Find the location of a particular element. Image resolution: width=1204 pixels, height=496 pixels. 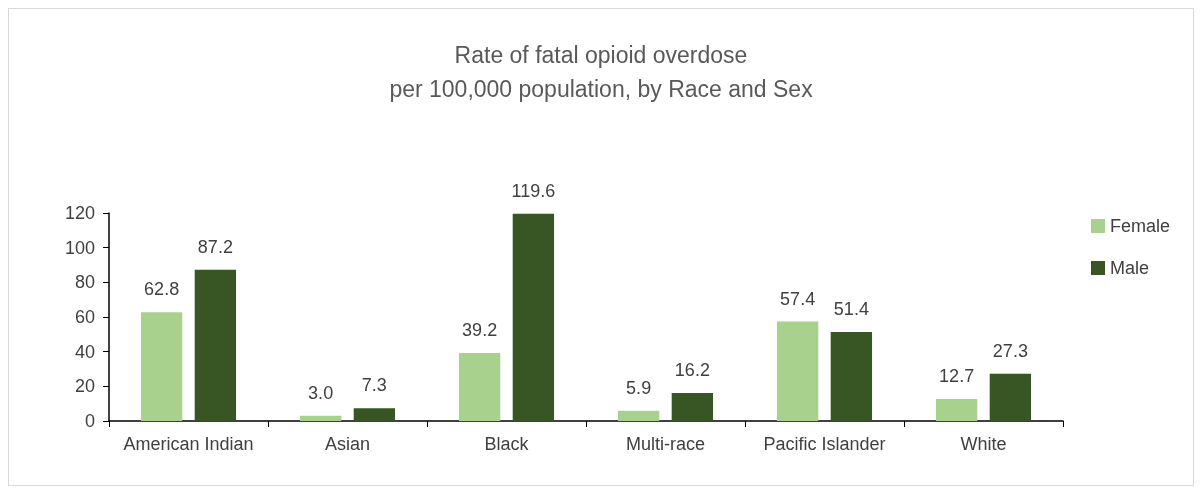

data-label: 57.4 is located at coordinates (798, 298).